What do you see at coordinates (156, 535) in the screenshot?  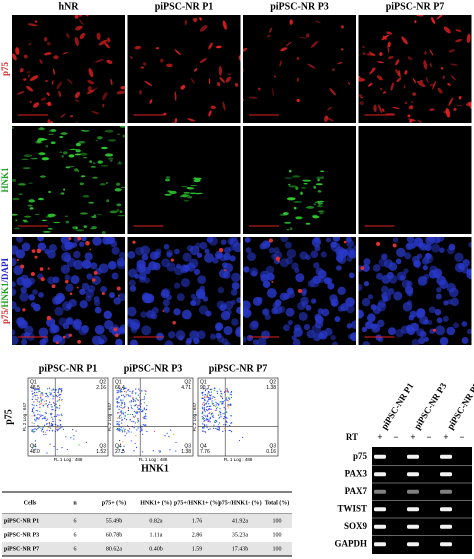 I see `table-cell: 1.11a` at bounding box center [156, 535].